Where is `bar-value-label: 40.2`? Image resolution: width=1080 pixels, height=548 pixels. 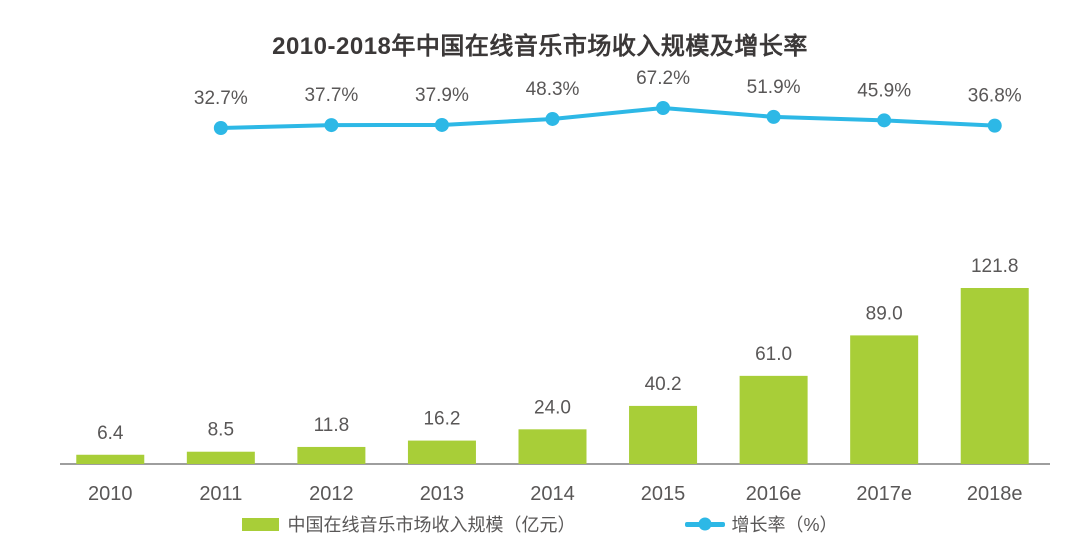
bar-value-label: 40.2 is located at coordinates (663, 384).